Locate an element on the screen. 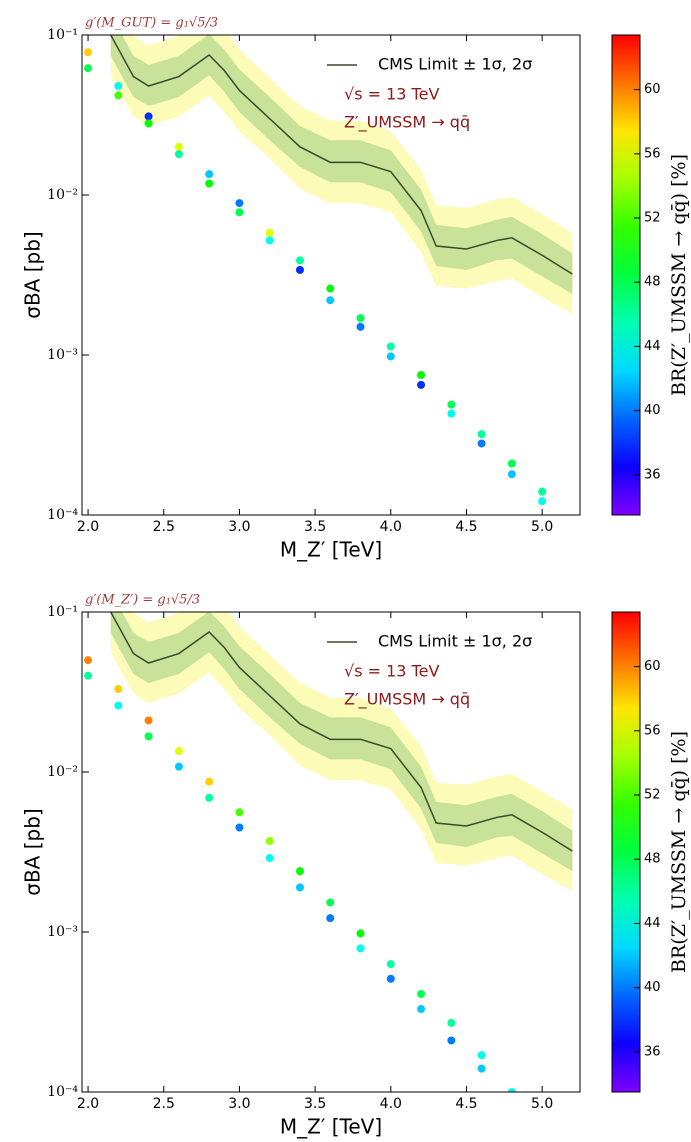  colorbar is located at coordinates (626, 275).